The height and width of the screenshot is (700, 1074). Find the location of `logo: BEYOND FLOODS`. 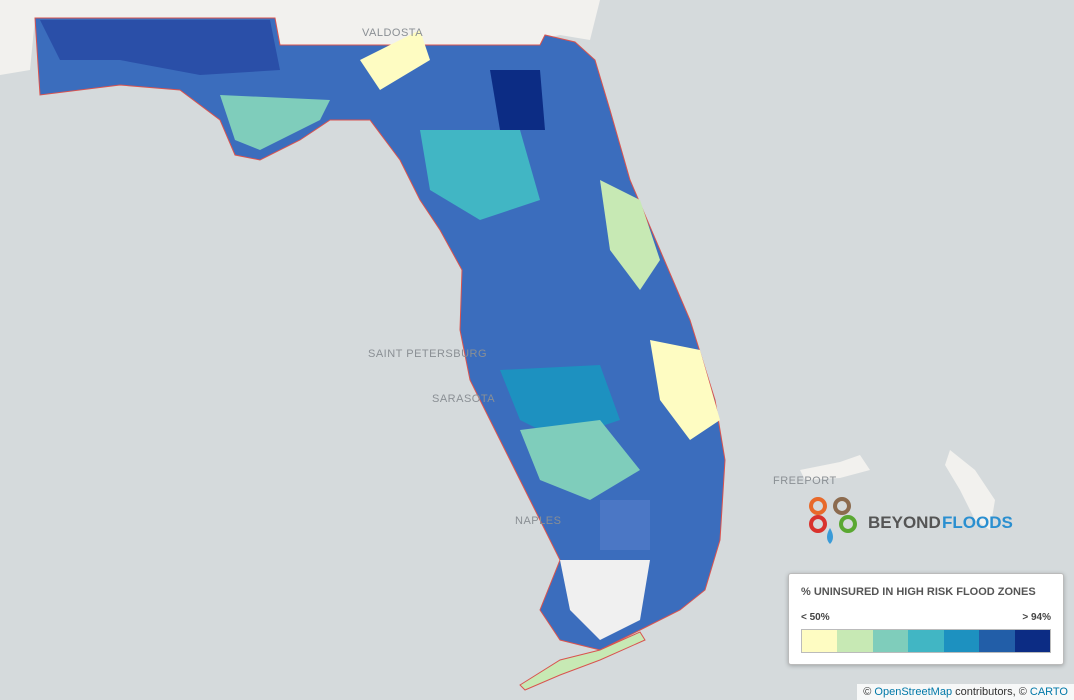

logo: BEYOND FLOODS is located at coordinates (911, 520).